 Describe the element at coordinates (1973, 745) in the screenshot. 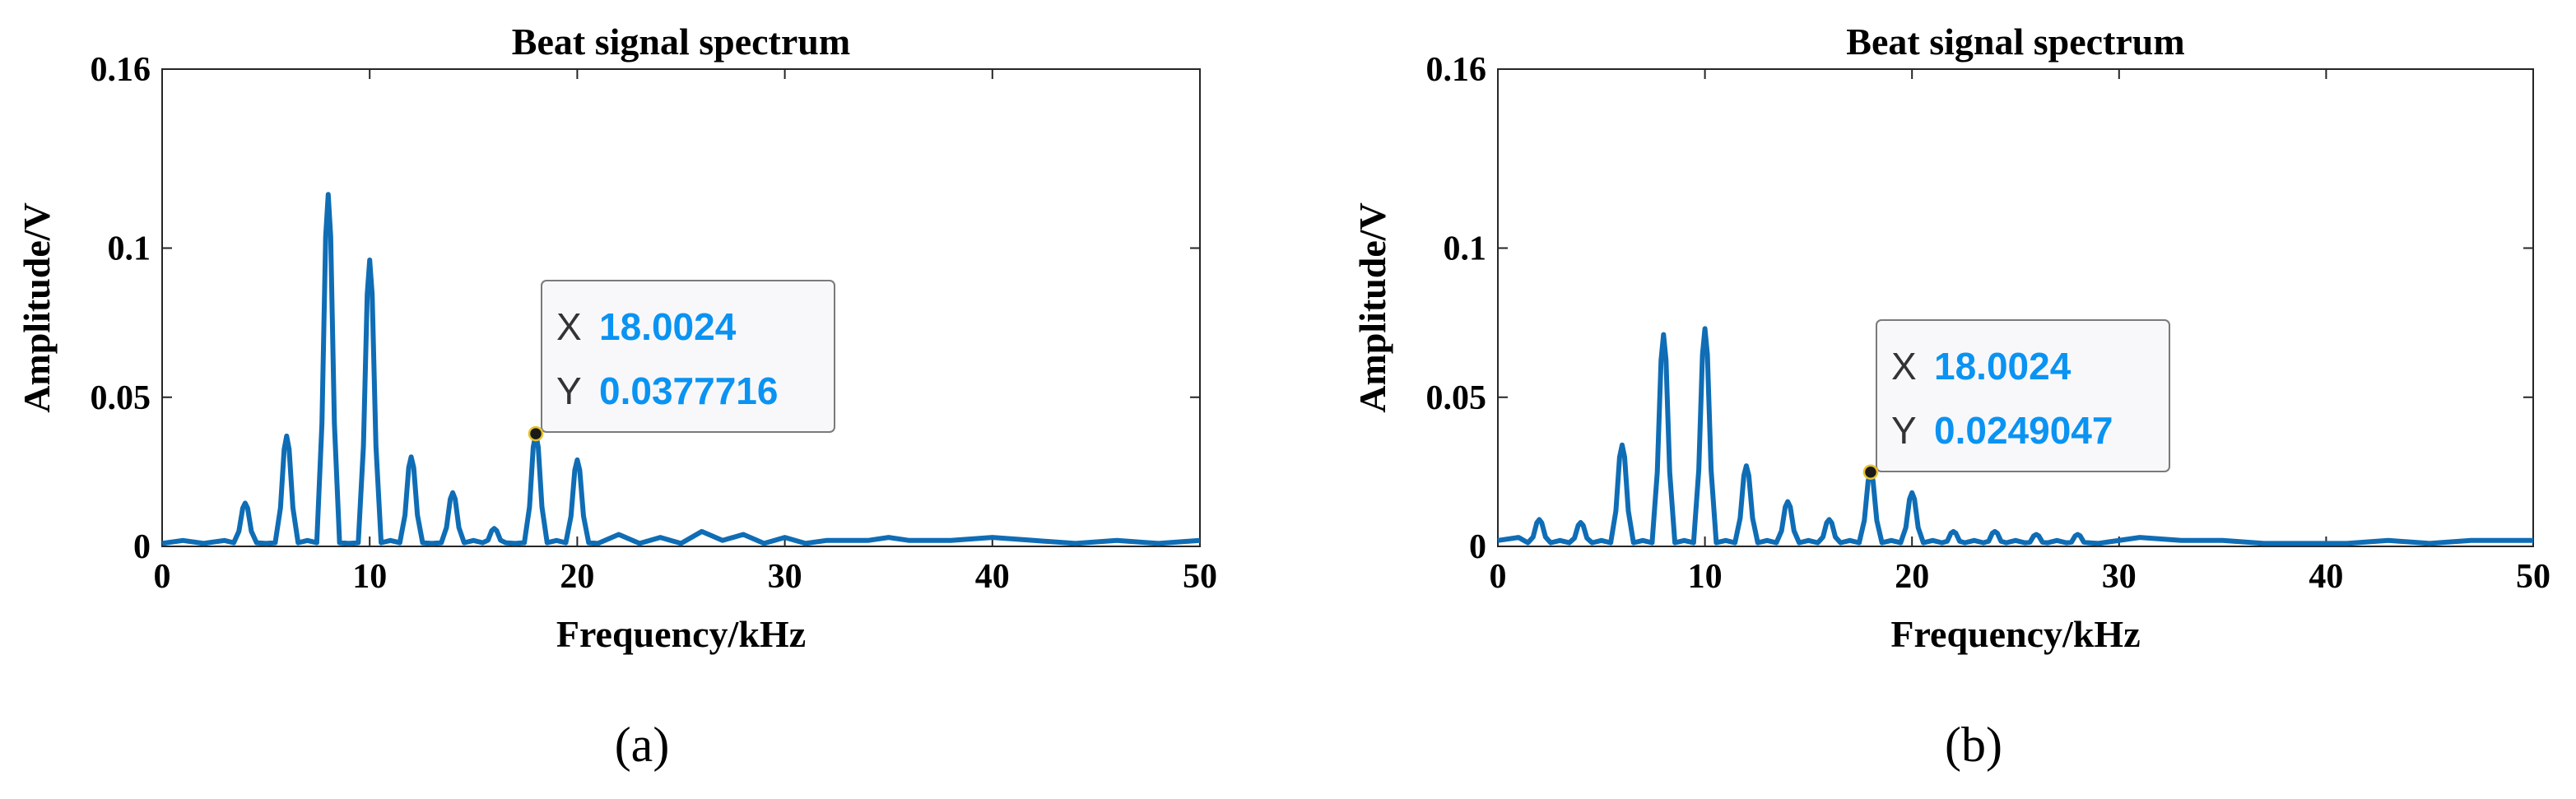

I see `panel-caption: (b)` at that location.